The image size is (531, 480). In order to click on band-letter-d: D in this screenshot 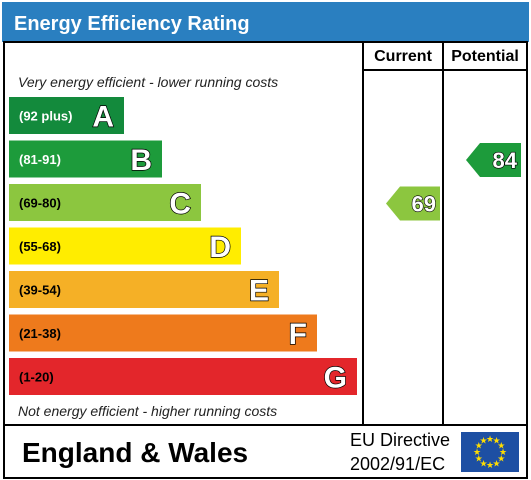, I will do `click(220, 247)`.